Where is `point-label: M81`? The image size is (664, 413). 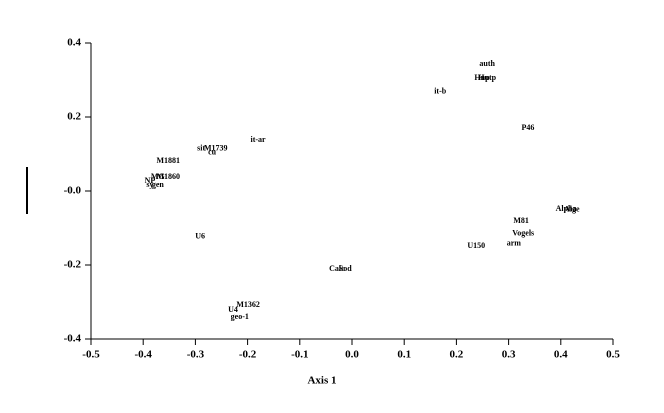 point-label: M81 is located at coordinates (521, 220).